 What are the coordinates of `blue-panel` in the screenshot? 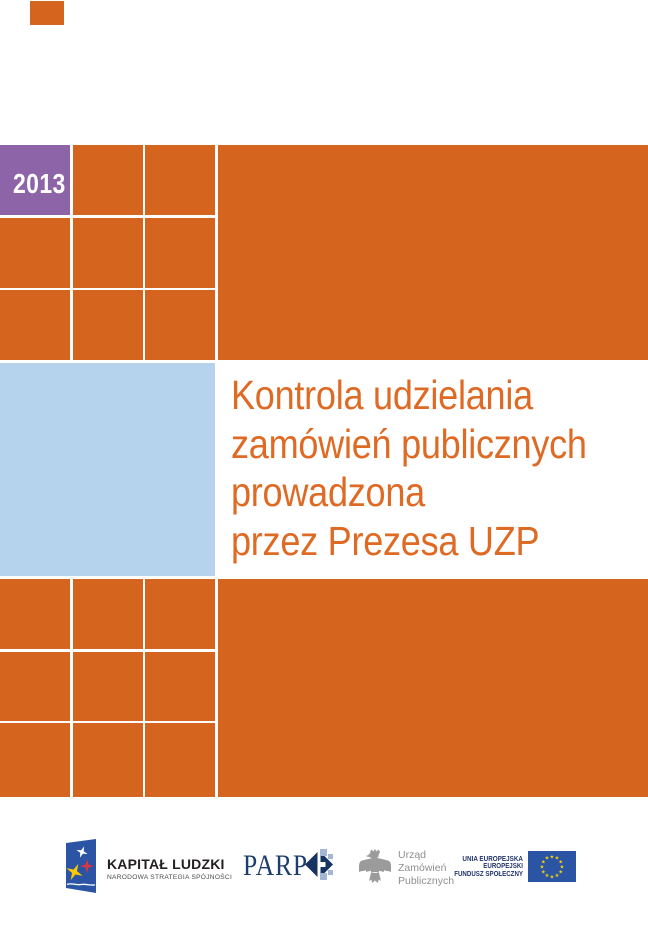 It's located at (107, 469).